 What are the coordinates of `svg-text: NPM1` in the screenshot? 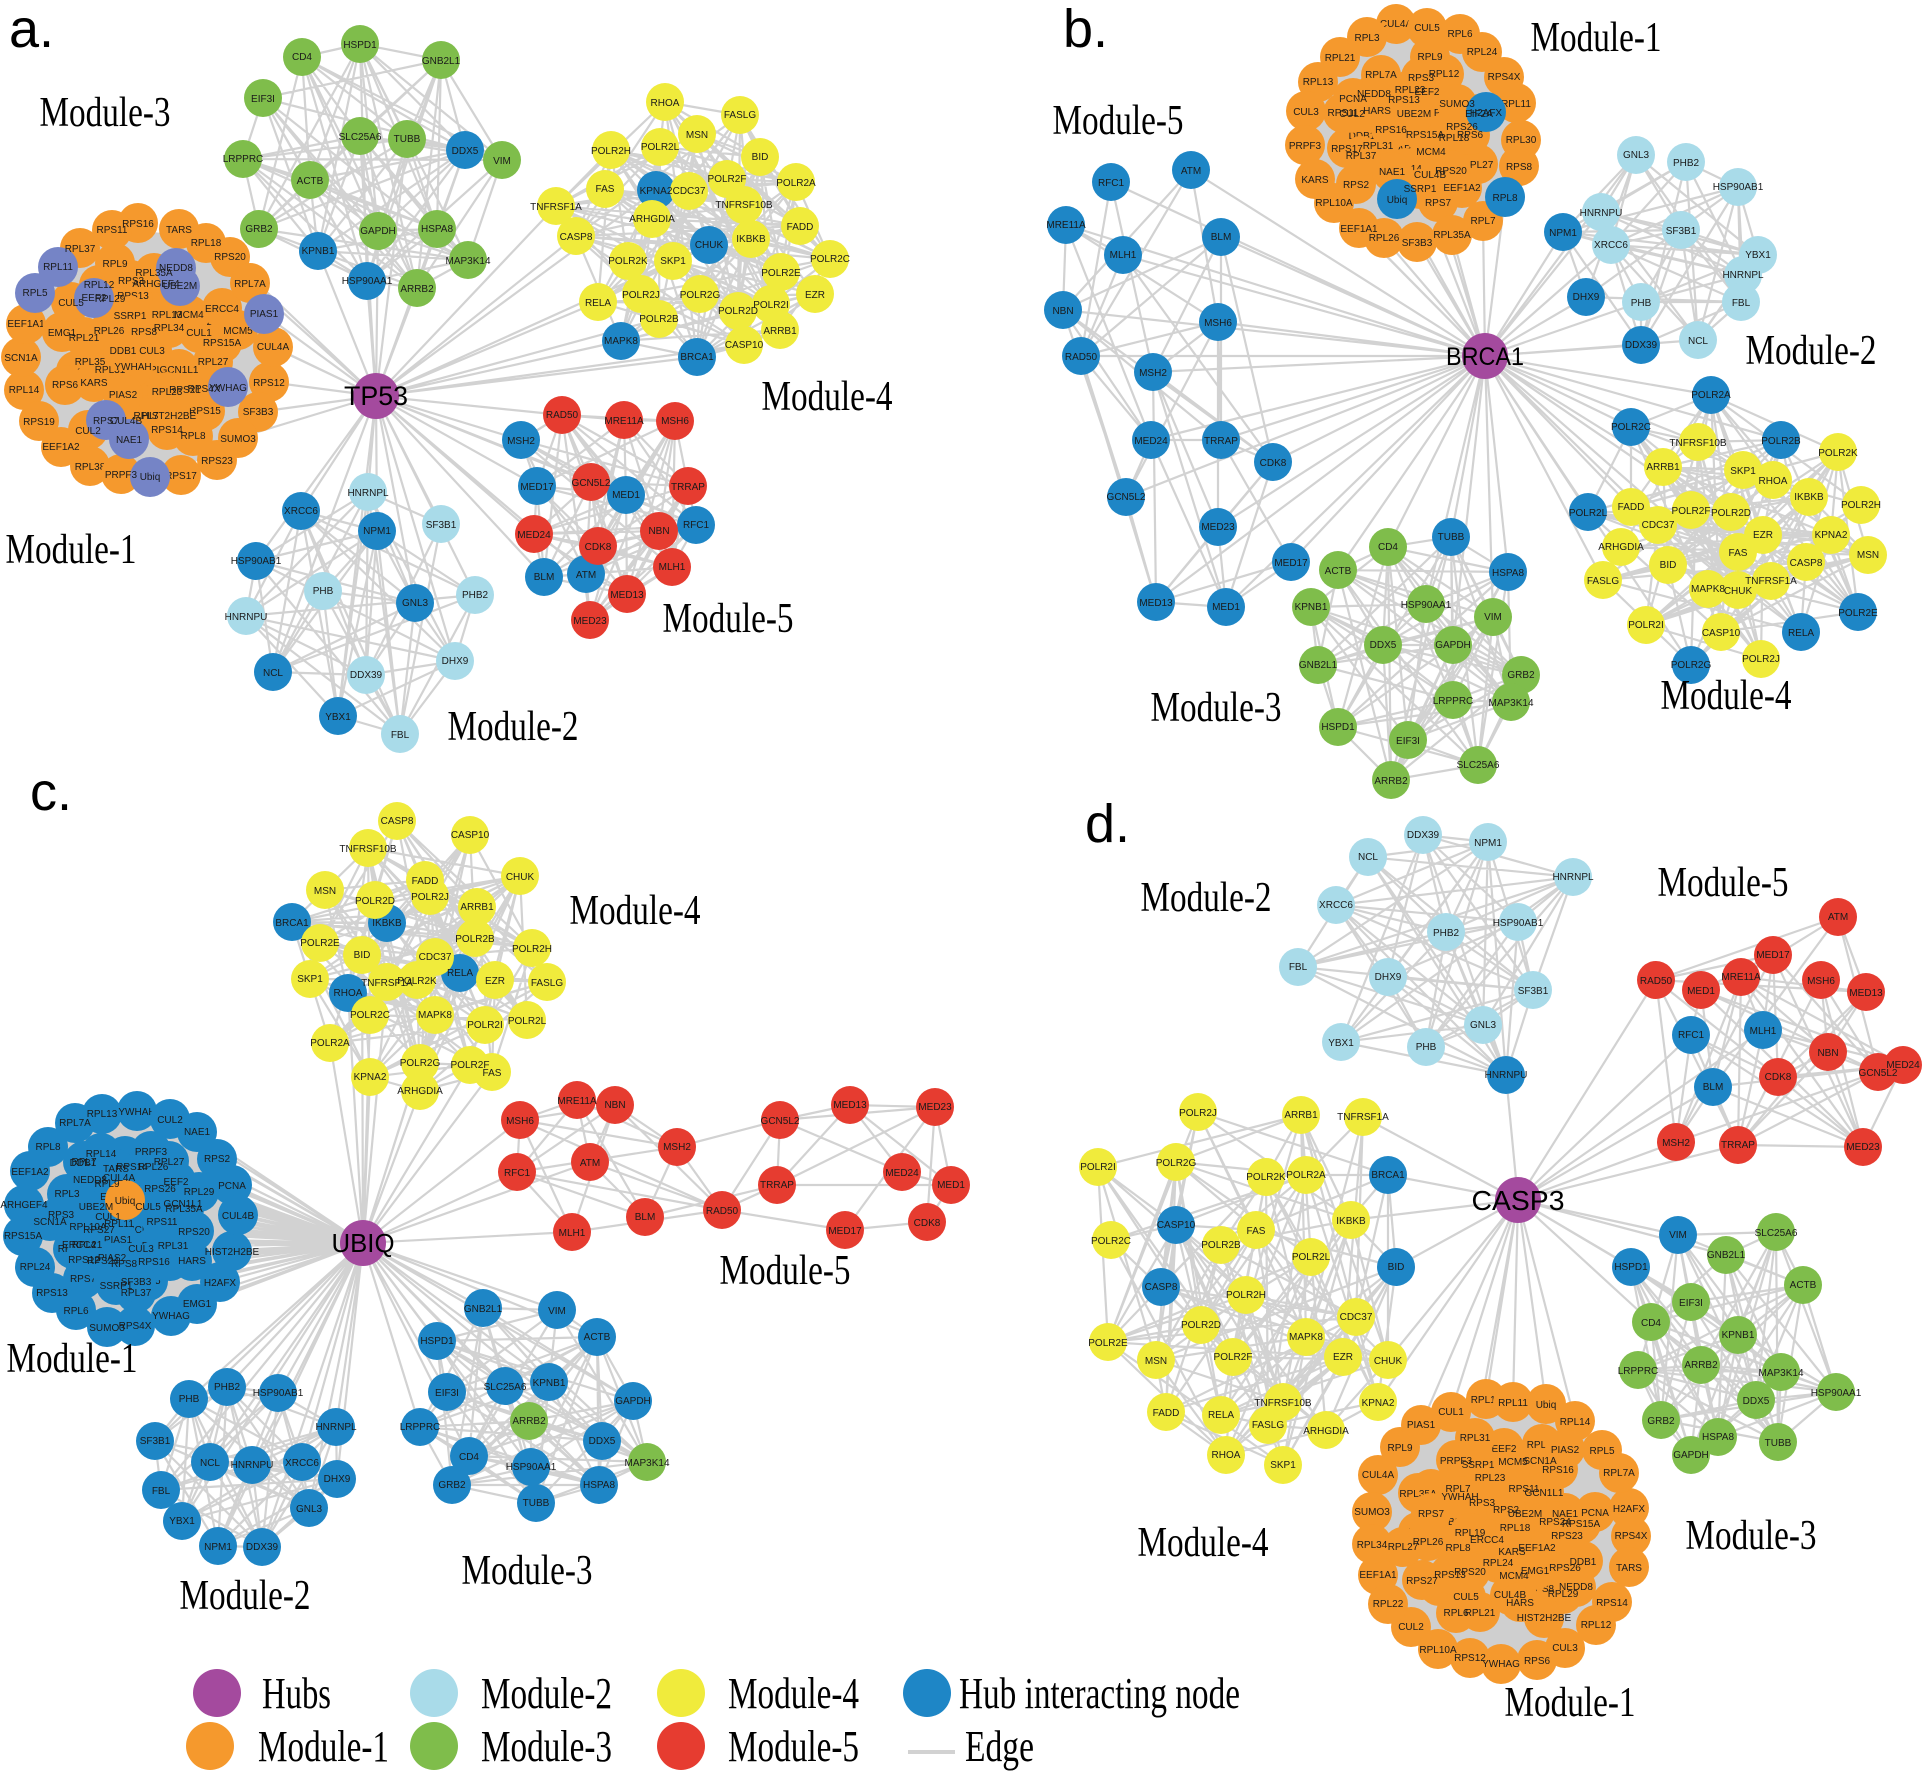 It's located at (1488, 843).